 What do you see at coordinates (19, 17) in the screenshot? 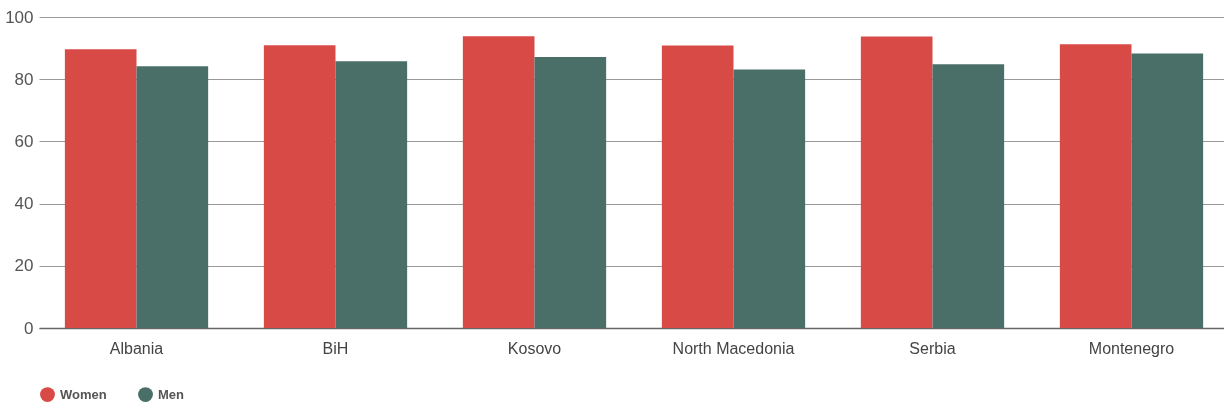
I see `y-tick-label: 100` at bounding box center [19, 17].